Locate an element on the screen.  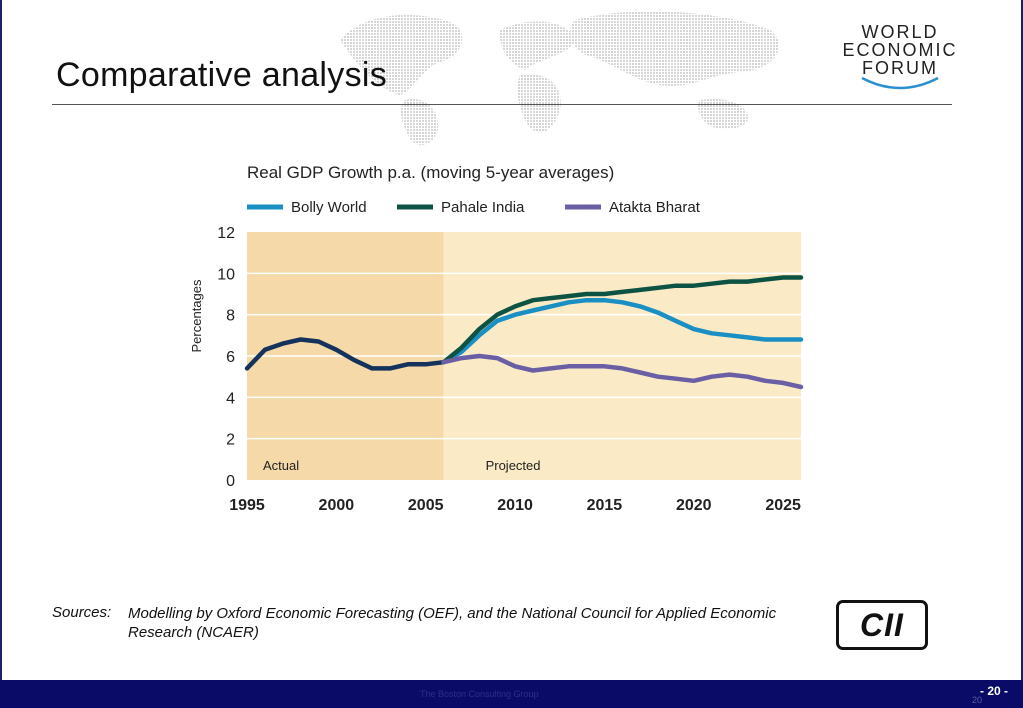
x-tick-label-2000: 2000 is located at coordinates (337, 505).